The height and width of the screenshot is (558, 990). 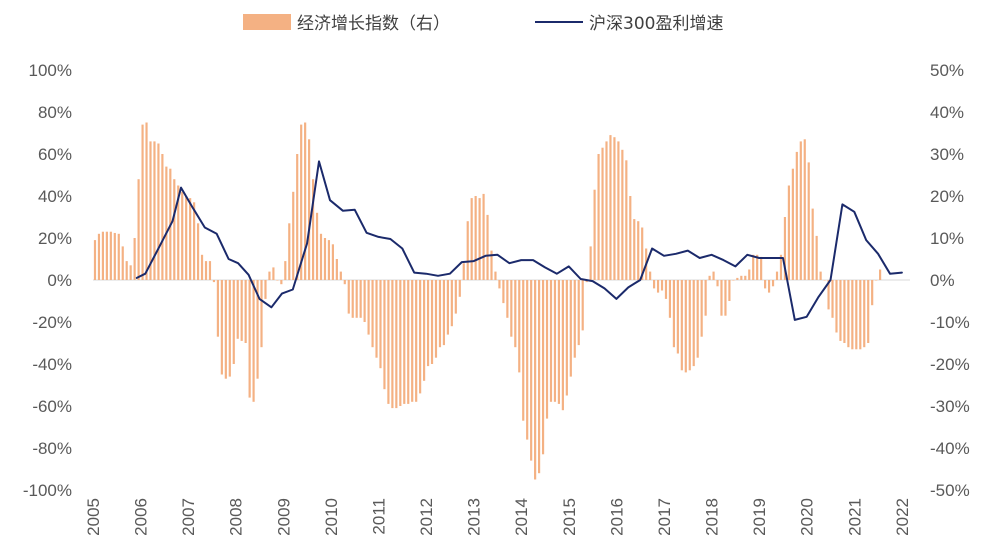 I want to click on left-axis-tick-label: 20%, so click(x=55, y=238).